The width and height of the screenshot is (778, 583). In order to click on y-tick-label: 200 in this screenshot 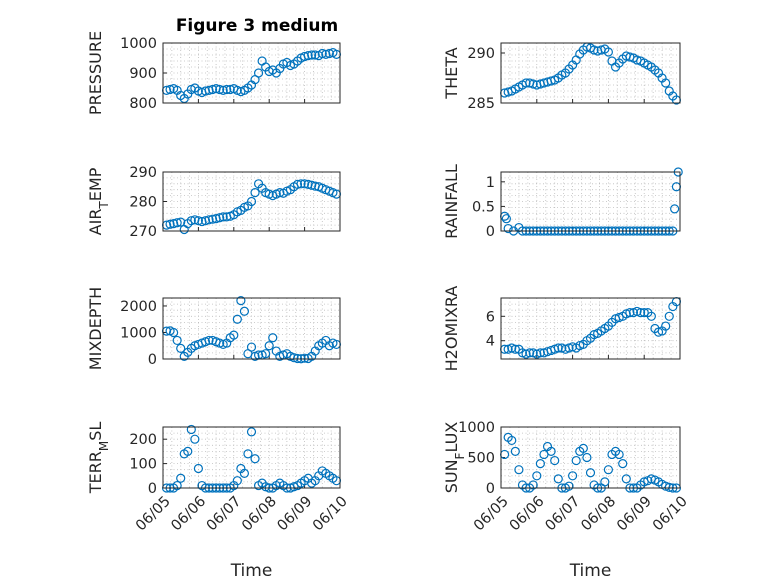, I will do `click(143, 440)`.